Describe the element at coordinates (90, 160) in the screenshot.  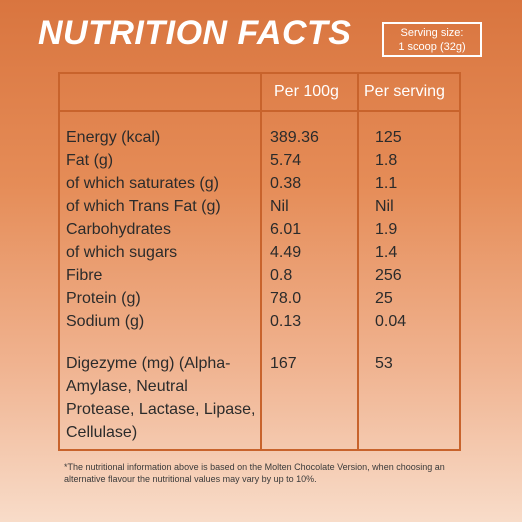
I see `nutrient-label: Fat (g)` at that location.